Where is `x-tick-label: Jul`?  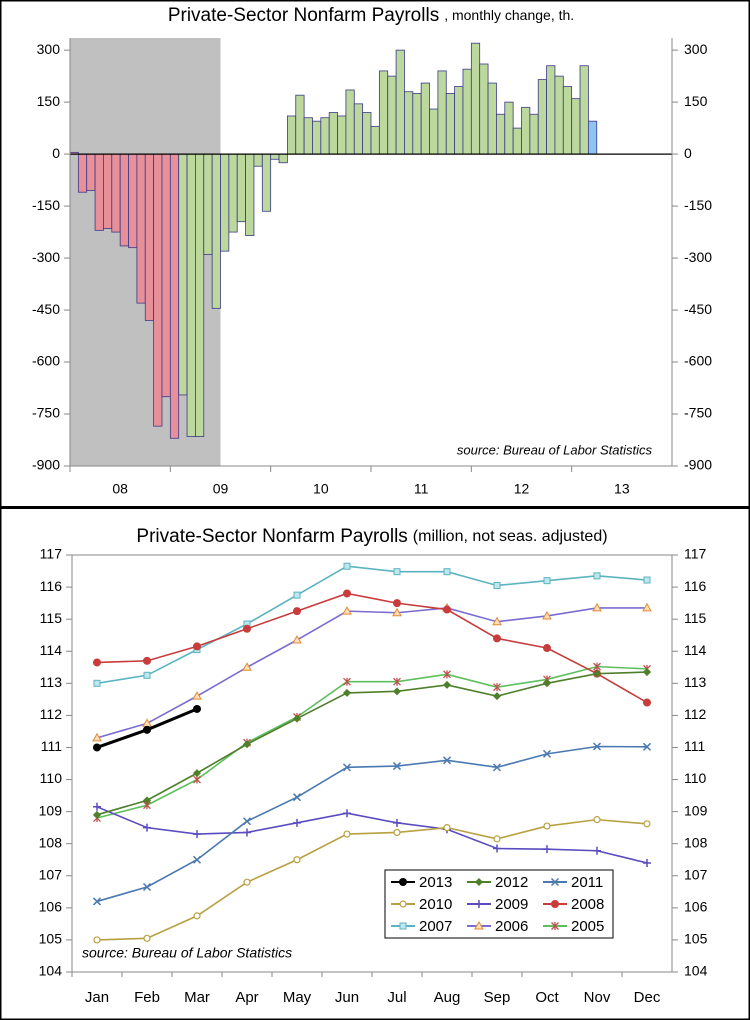 x-tick-label: Jul is located at coordinates (396, 997).